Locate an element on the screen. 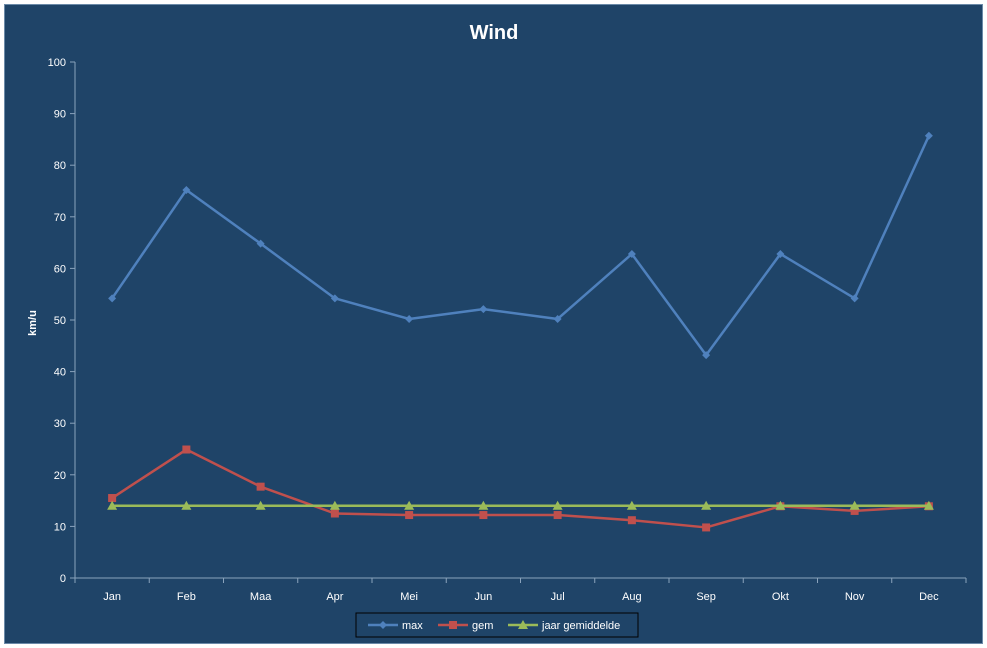 This screenshot has height=648, width=987. legend: max gem jaar gemiddelde is located at coordinates (497, 625).